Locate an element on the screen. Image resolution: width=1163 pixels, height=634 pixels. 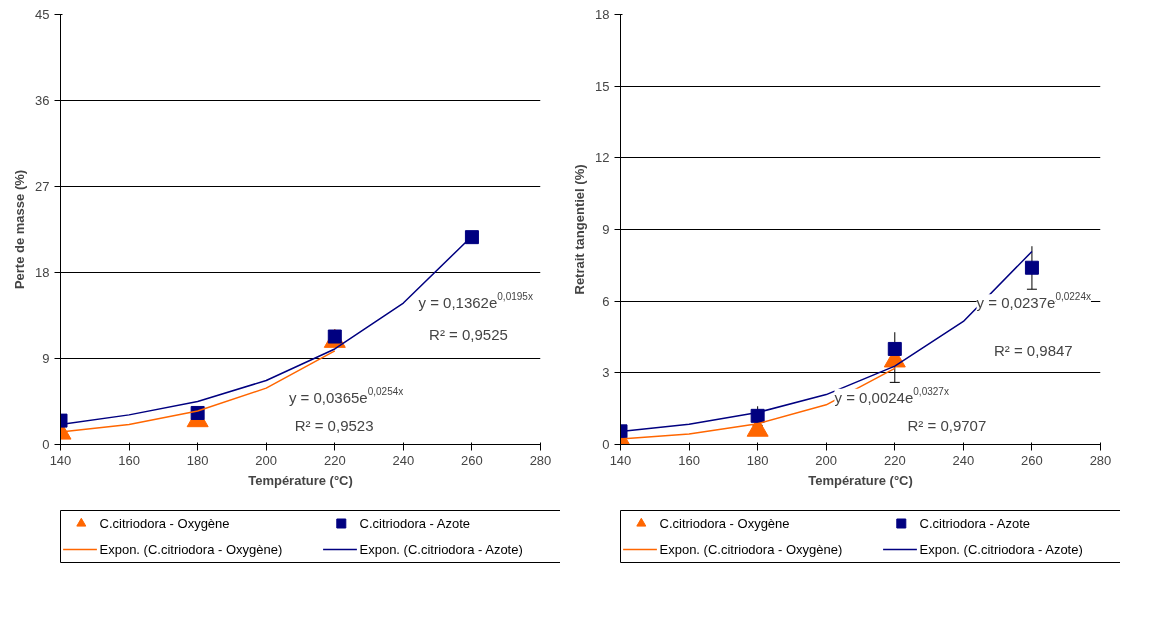
y-tick-label: 6 is located at coordinates (606, 301).